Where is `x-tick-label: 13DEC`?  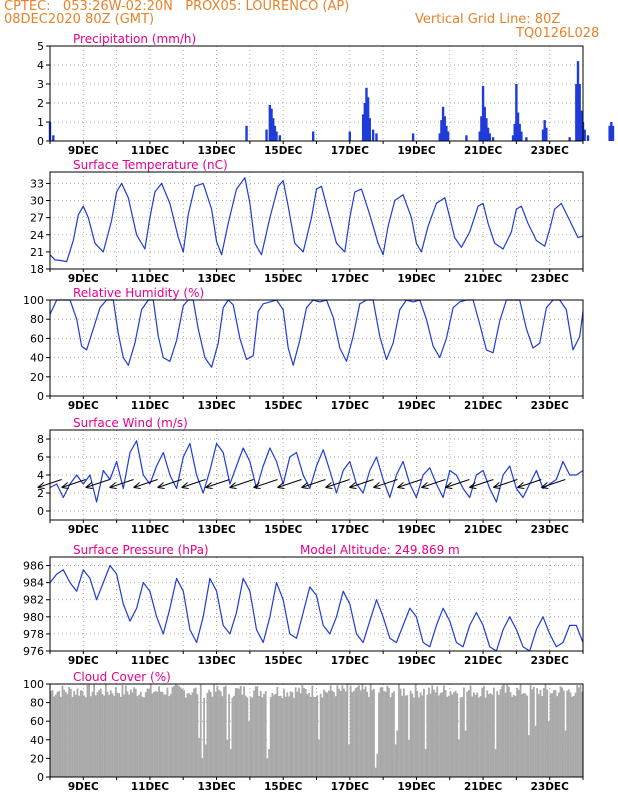
x-tick-label: 13DEC is located at coordinates (216, 661).